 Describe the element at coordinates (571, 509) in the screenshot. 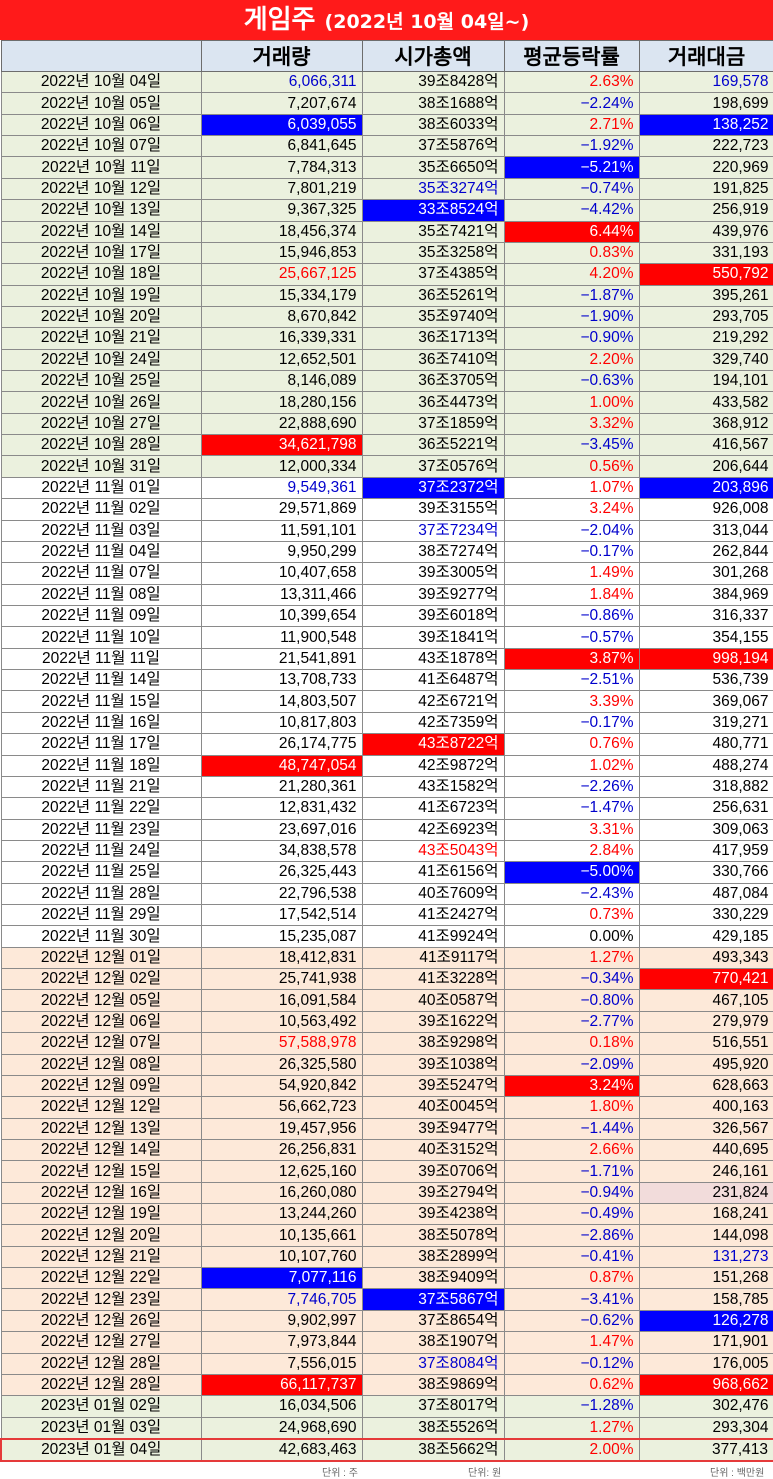

I see `row-avg-change: 3.24%` at that location.